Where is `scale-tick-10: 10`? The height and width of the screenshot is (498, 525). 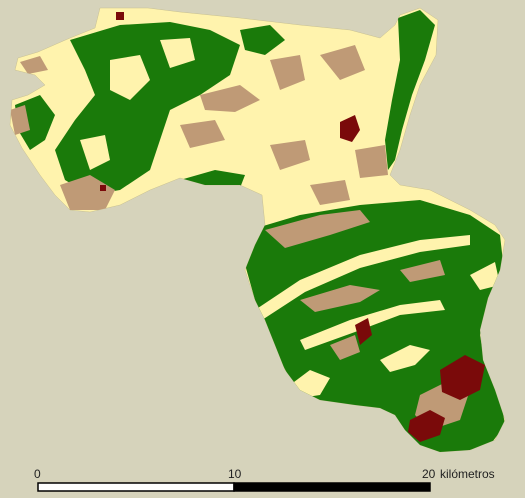 scale-tick-10: 10 is located at coordinates (235, 474).